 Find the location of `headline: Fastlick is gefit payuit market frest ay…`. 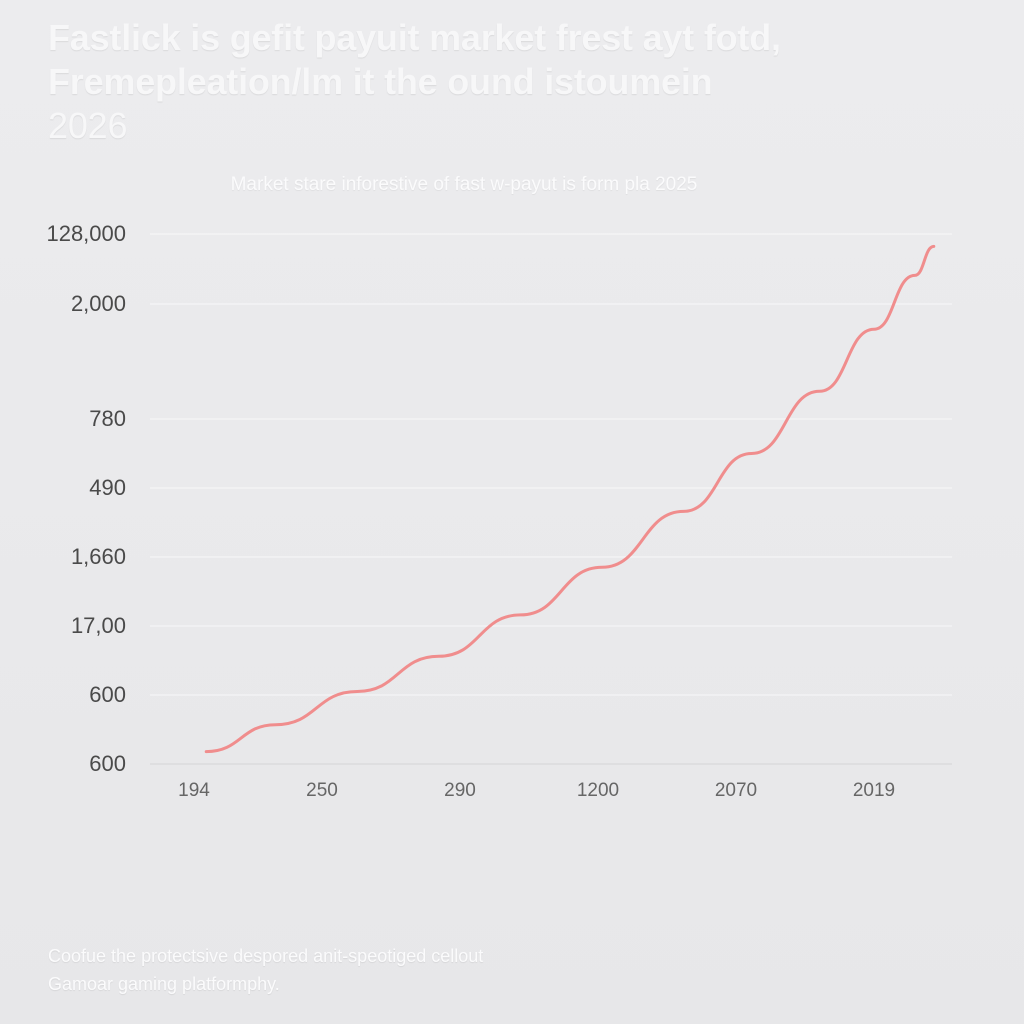

headline: Fastlick is gefit payuit market frest ay… is located at coordinates (518, 82).